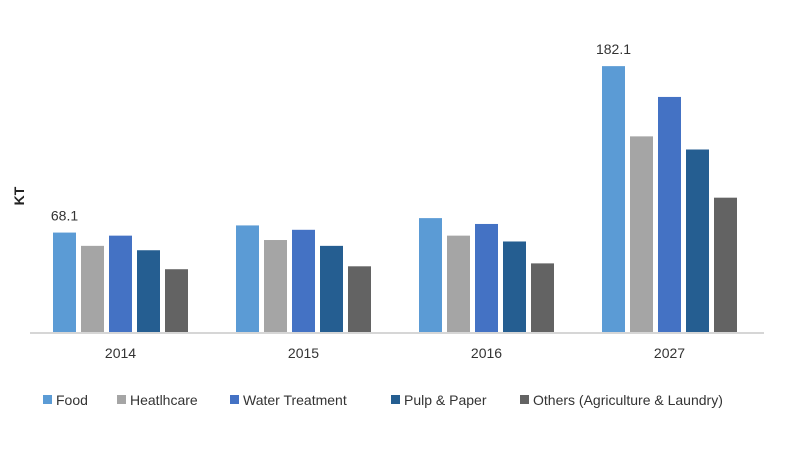  Describe the element at coordinates (92, 288) in the screenshot. I see `bar-2014-heatlhcare` at that location.